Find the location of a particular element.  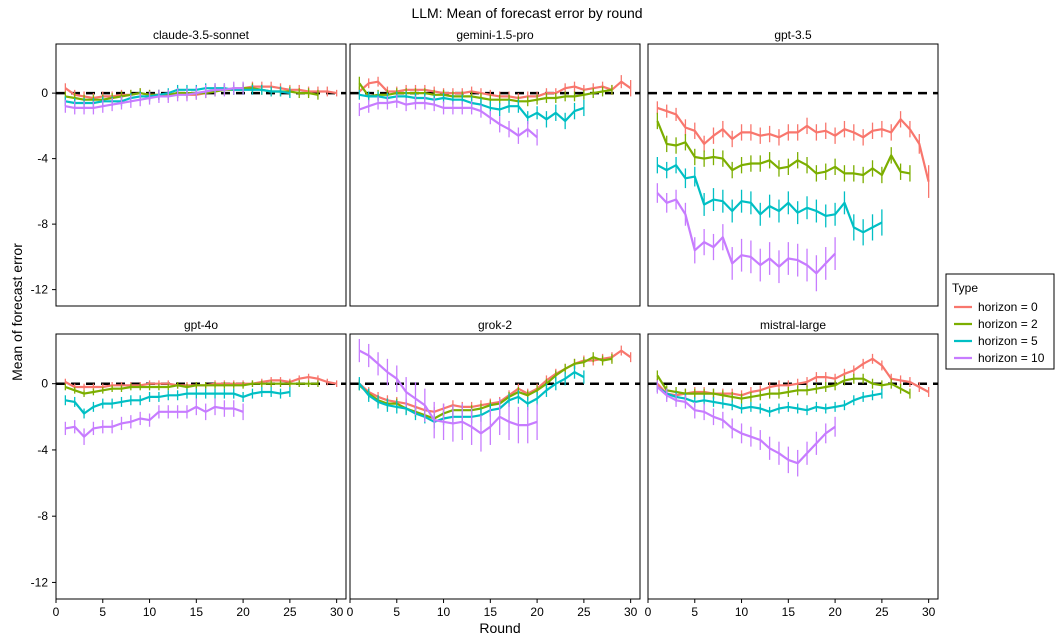

panel-title: gemini-1.5-pro is located at coordinates (495, 35).